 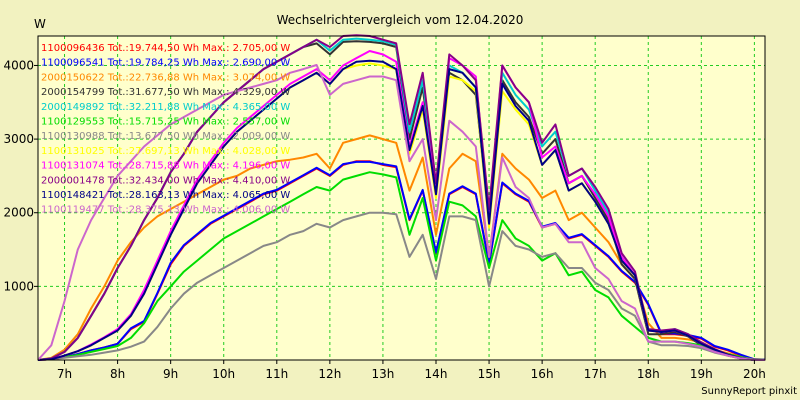 What do you see at coordinates (489, 374) in the screenshot?
I see `x-tick-label: 15h` at bounding box center [489, 374].